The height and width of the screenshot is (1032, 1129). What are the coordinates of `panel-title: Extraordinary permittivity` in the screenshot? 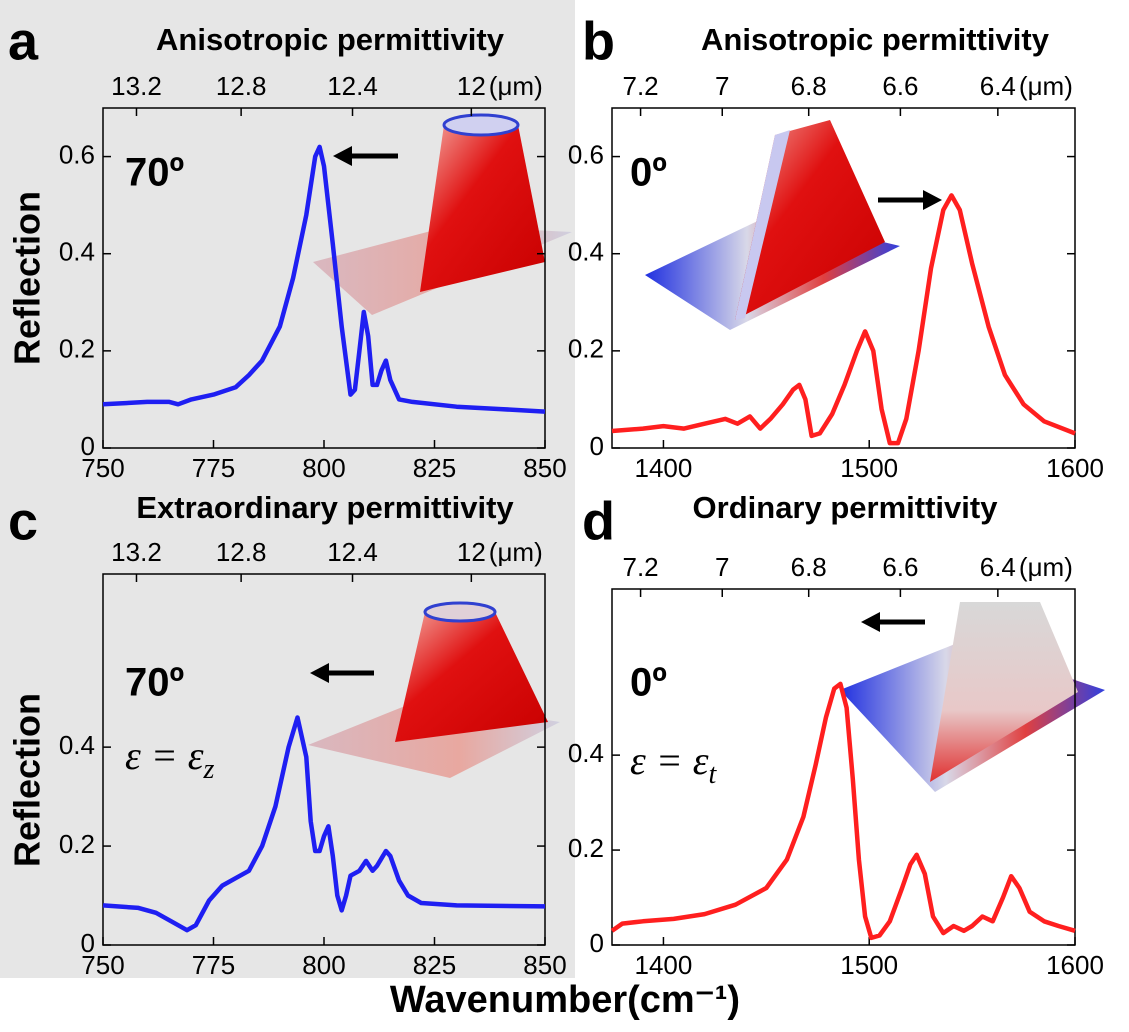 It's located at (325, 507).